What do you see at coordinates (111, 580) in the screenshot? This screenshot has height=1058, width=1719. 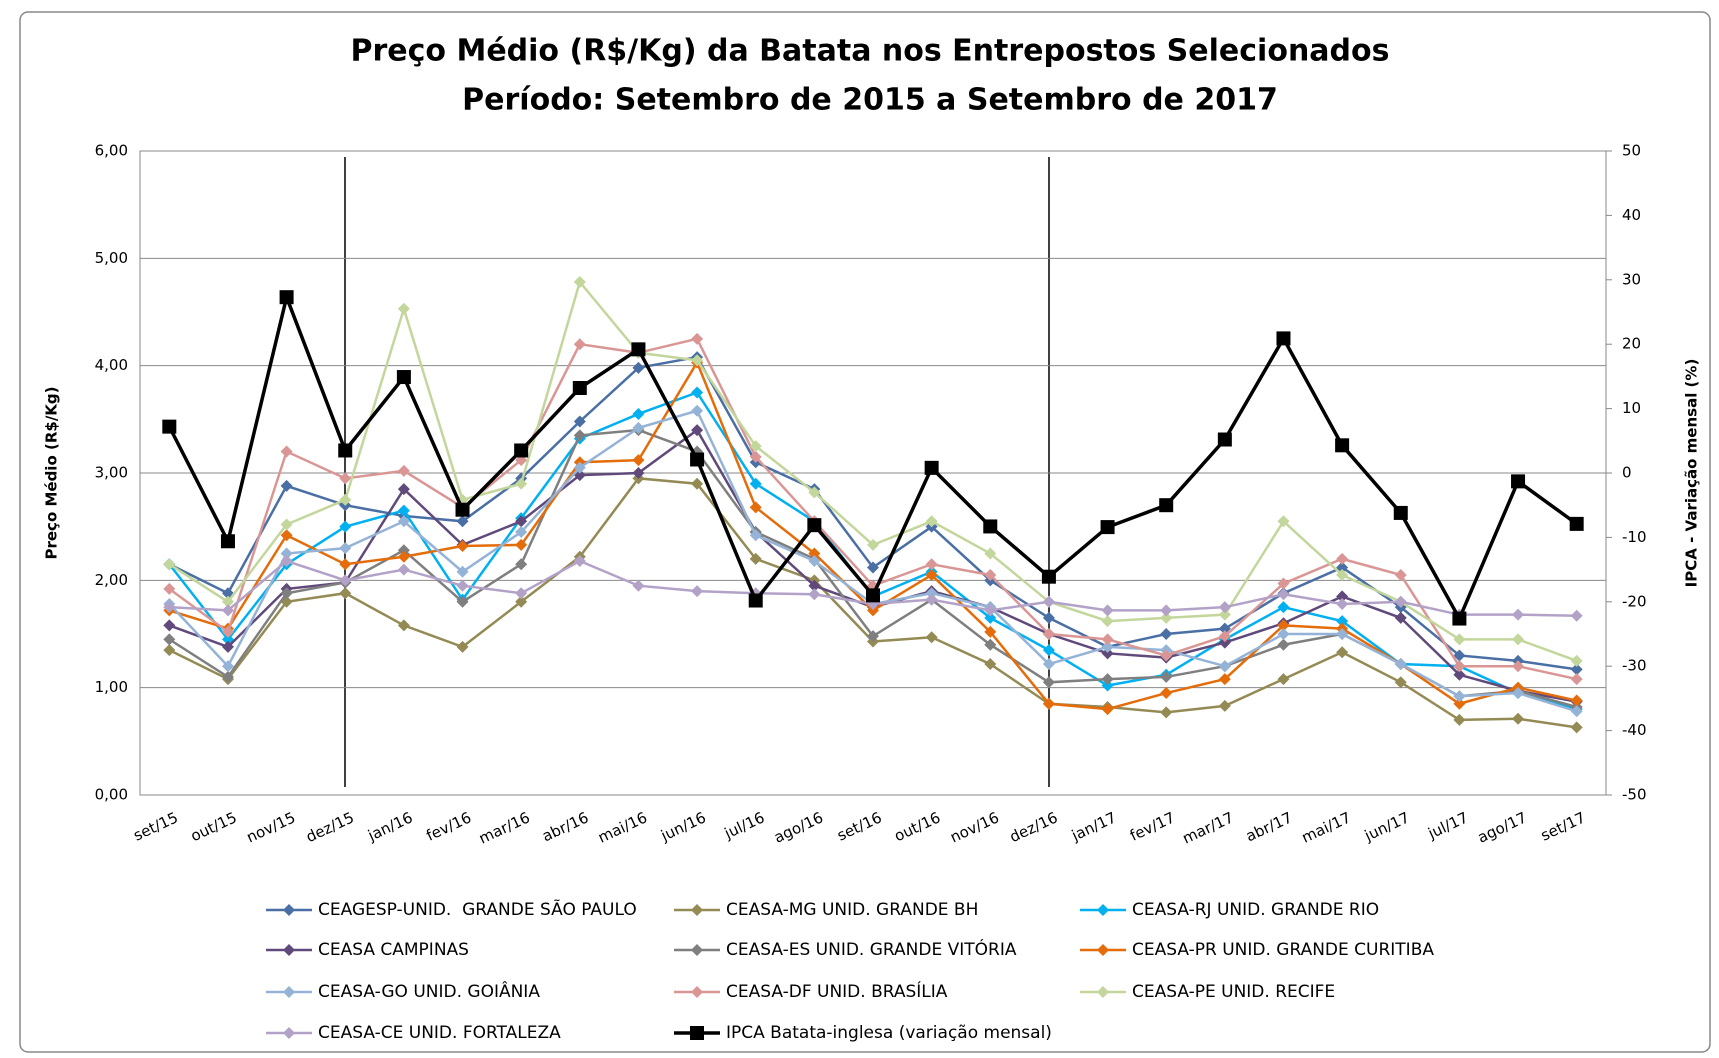 I see `y-tick-label: 2,00` at bounding box center [111, 580].